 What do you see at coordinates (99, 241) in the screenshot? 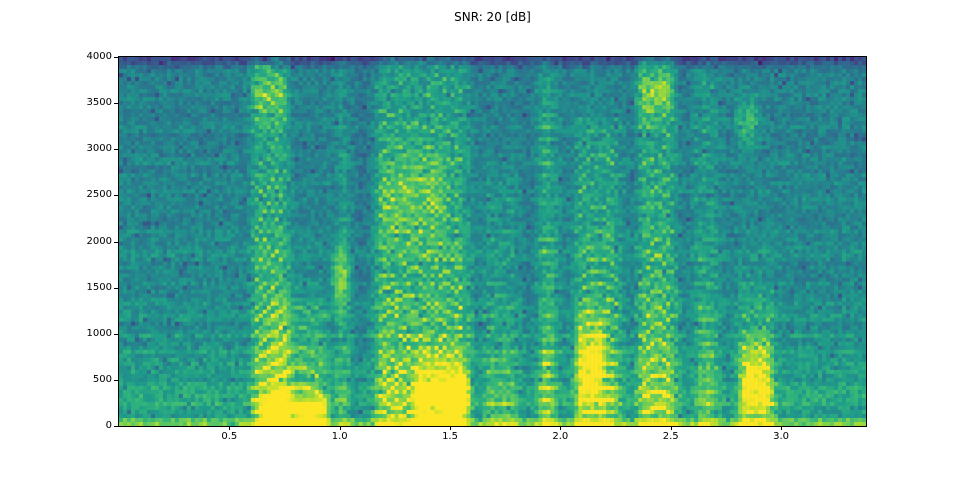
I see `y-ticklabel: 2000` at bounding box center [99, 241].